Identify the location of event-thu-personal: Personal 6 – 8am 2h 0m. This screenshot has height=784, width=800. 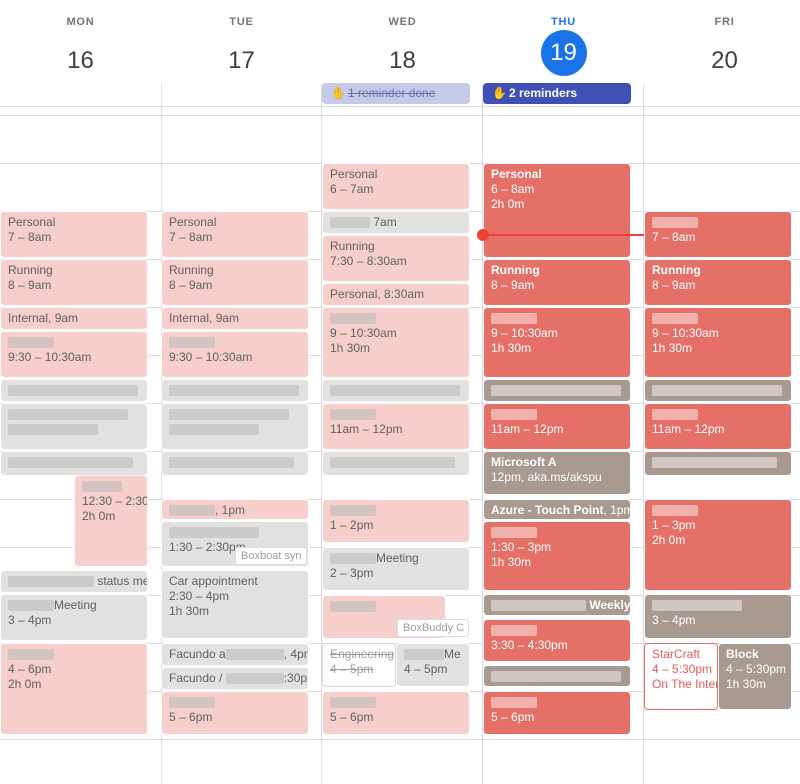
(557, 210).